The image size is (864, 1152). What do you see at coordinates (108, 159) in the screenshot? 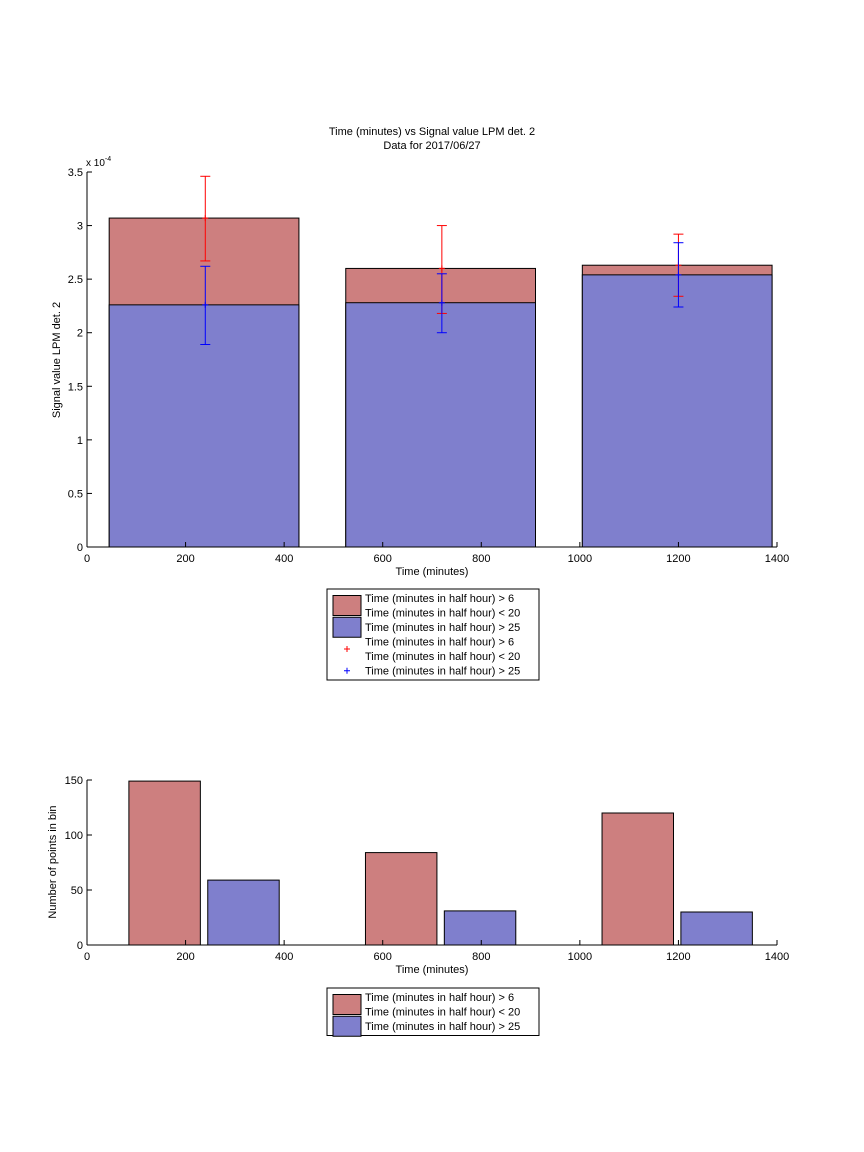
I see `y-exponent-power: -4` at bounding box center [108, 159].